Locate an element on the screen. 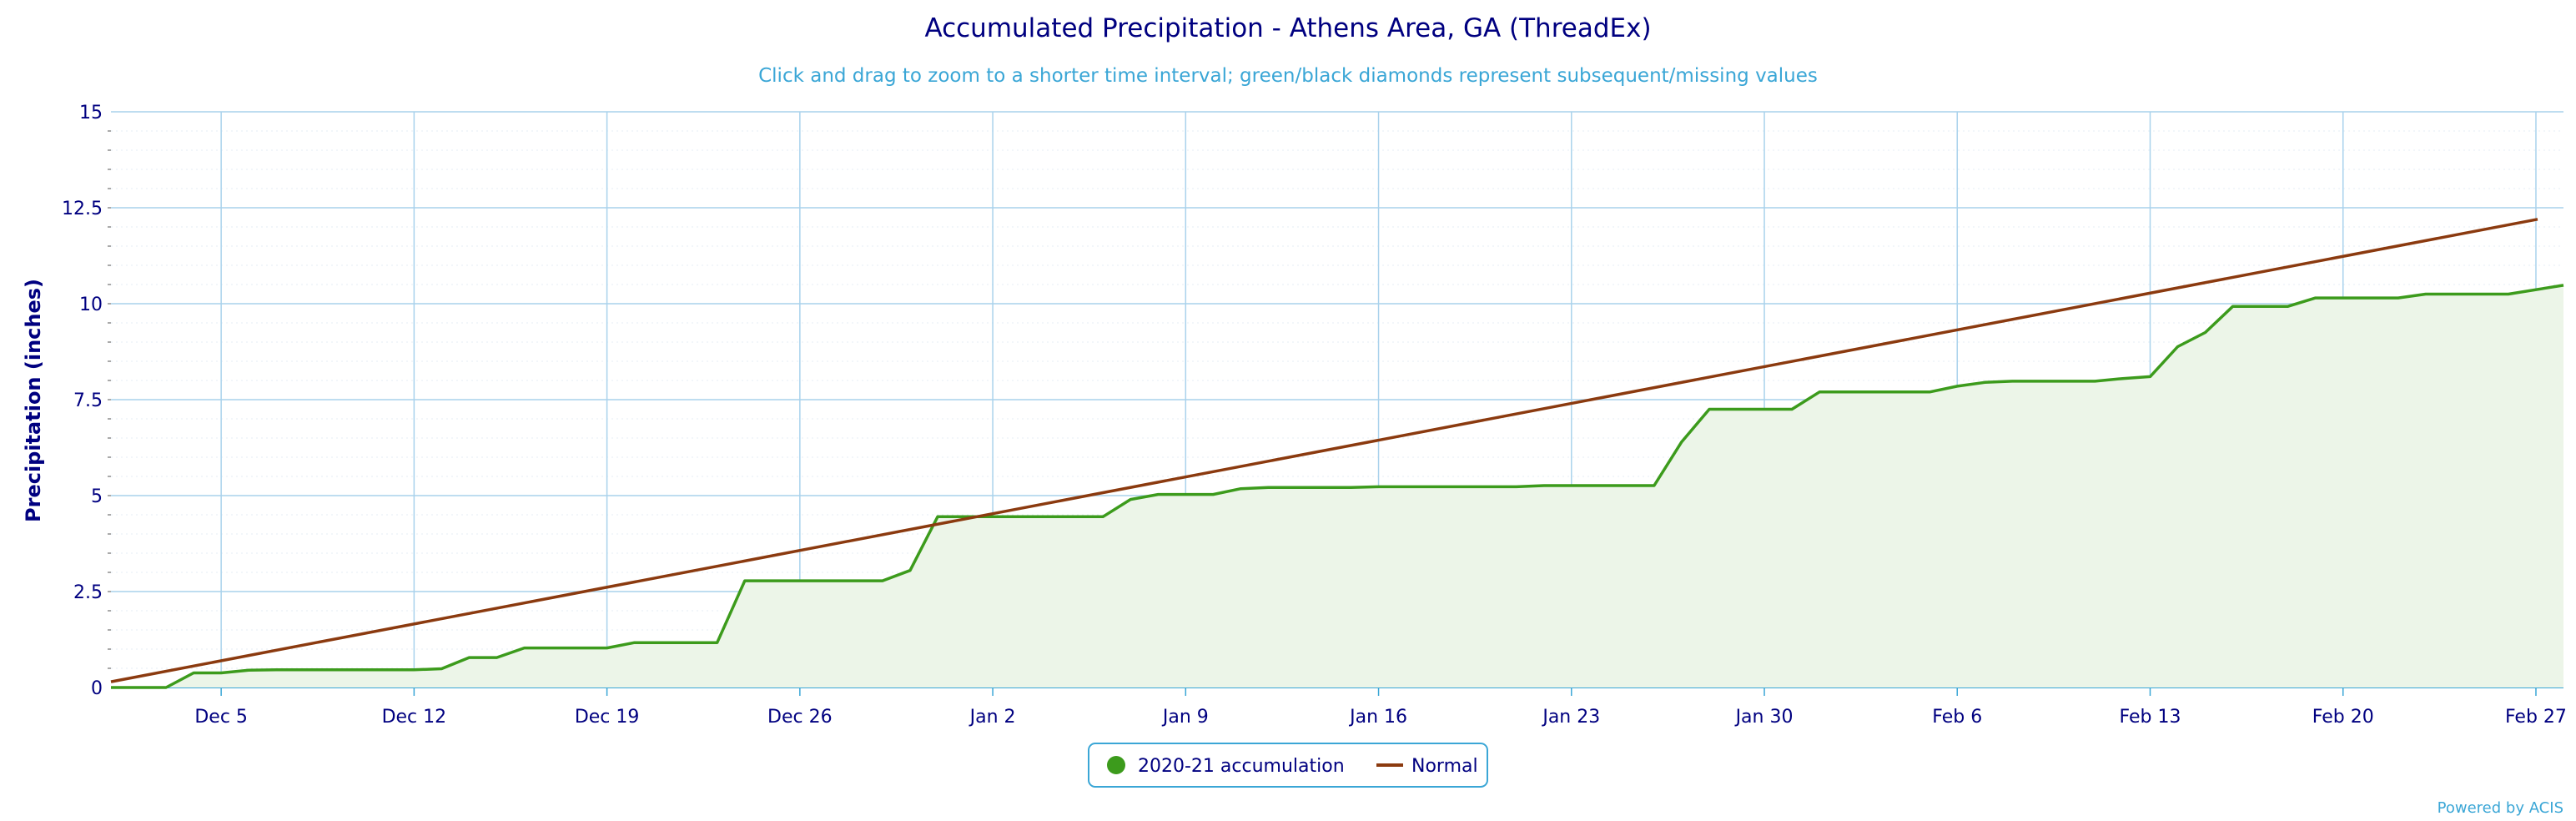 The width and height of the screenshot is (2576, 821). y-axis-title: Precipitation (inches) is located at coordinates (33, 401).